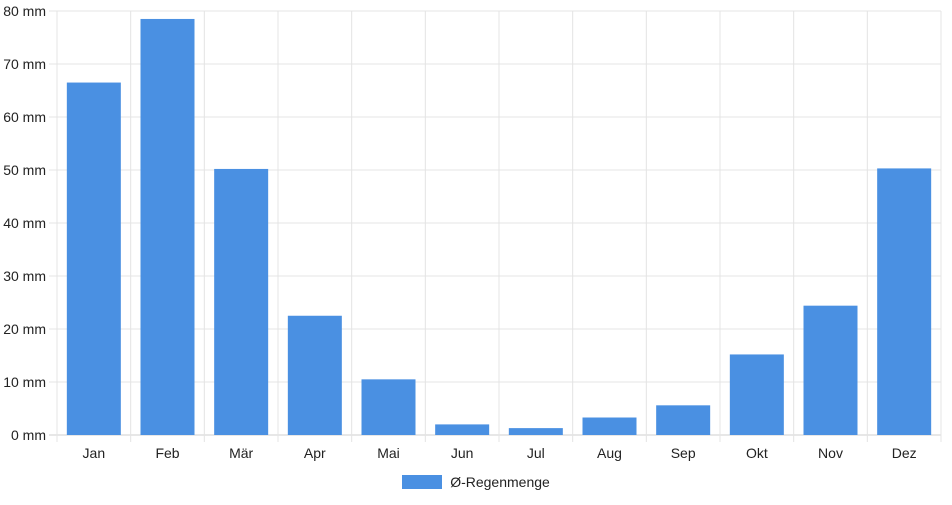 The height and width of the screenshot is (505, 952). What do you see at coordinates (315, 453) in the screenshot?
I see `x-tick-label: Apr` at bounding box center [315, 453].